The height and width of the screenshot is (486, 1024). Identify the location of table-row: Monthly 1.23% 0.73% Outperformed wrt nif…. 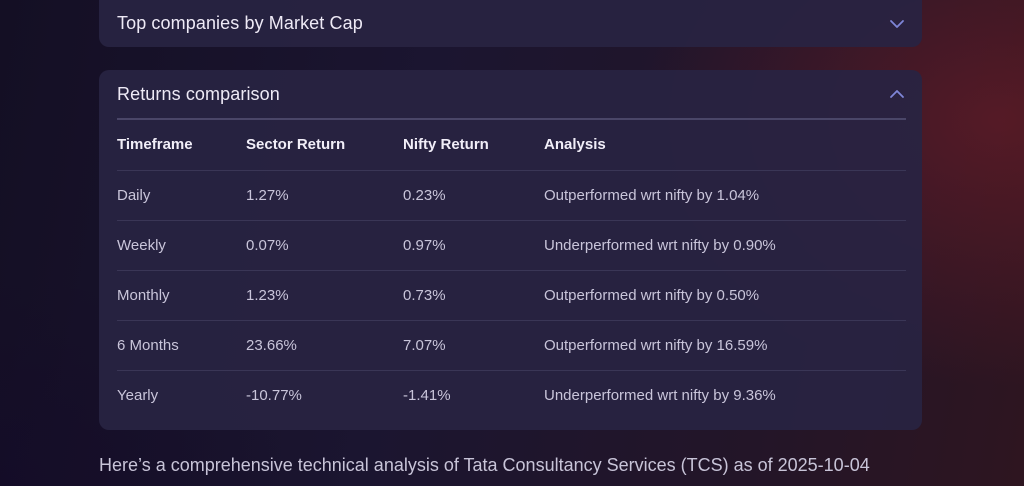
(511, 295).